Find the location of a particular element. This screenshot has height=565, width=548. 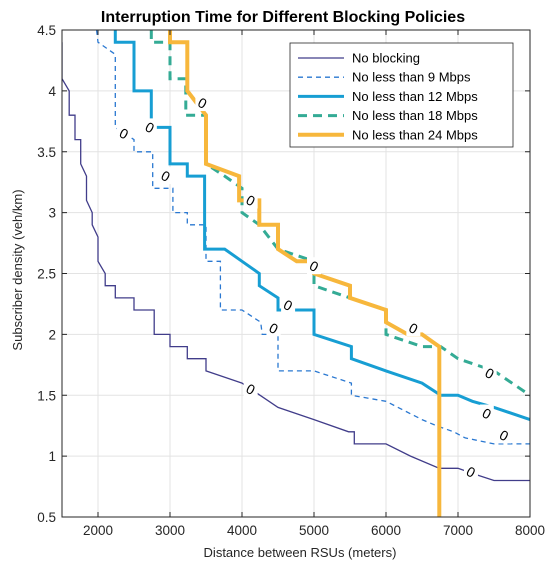

legend-entry-1: No blocking is located at coordinates (386, 58).